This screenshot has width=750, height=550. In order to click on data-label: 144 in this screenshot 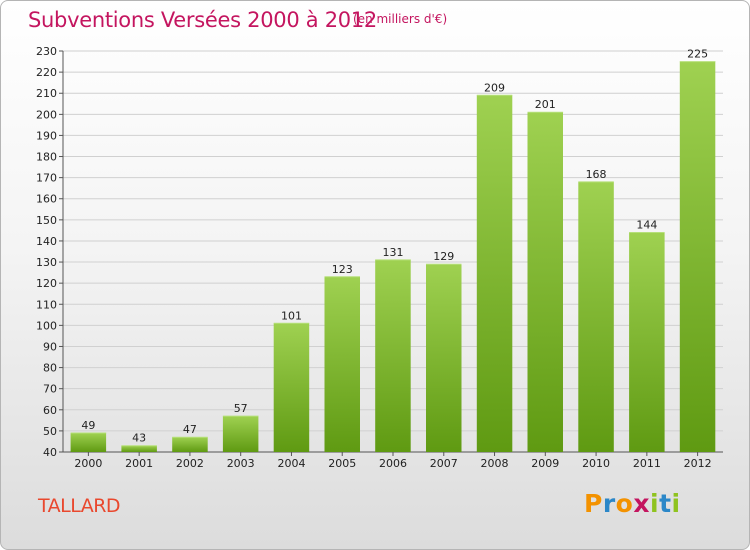, I will do `click(646, 225)`.